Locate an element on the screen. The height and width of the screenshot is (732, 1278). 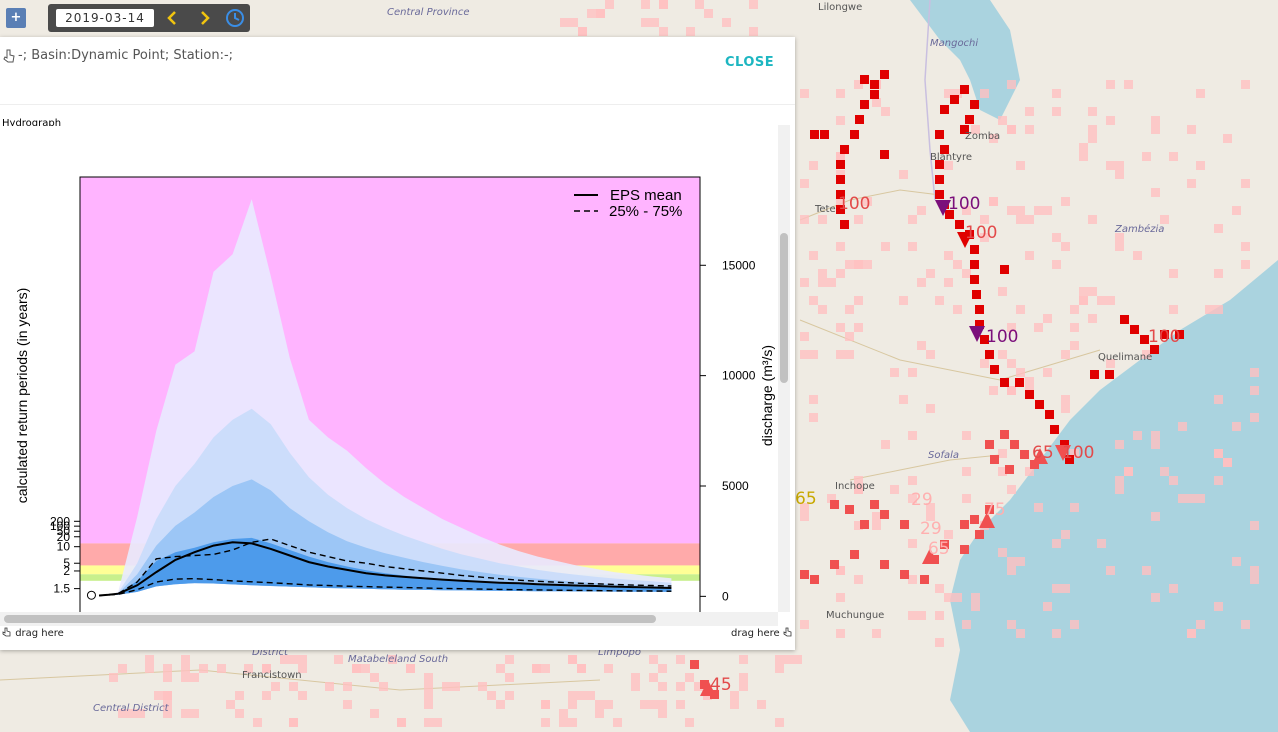
rp-label: 75 is located at coordinates (995, 510).